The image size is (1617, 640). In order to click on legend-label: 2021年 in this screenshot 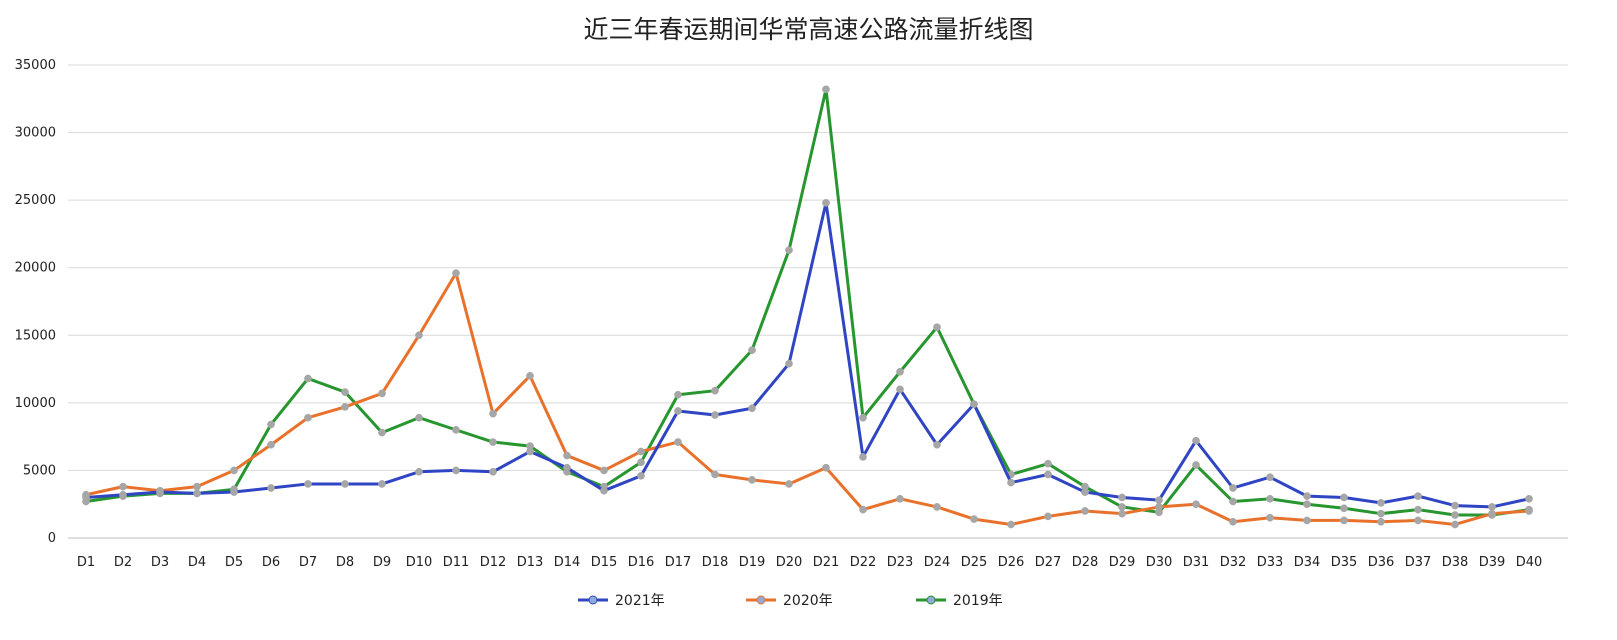, I will do `click(640, 601)`.